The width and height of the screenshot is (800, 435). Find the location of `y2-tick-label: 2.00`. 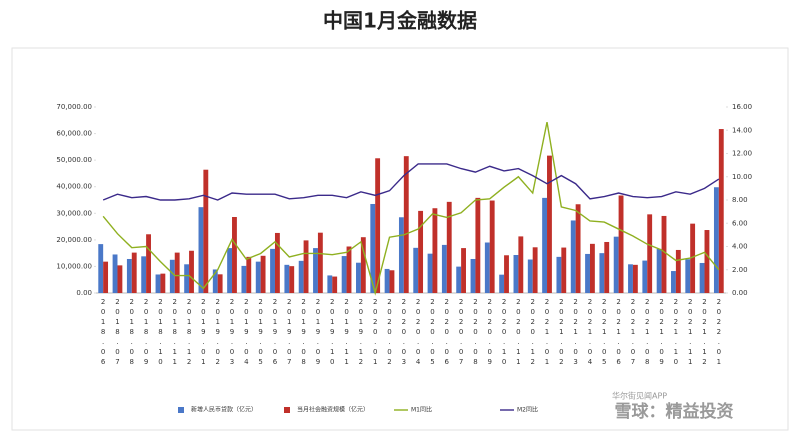

y2-tick-label: 2.00 is located at coordinates (740, 270).